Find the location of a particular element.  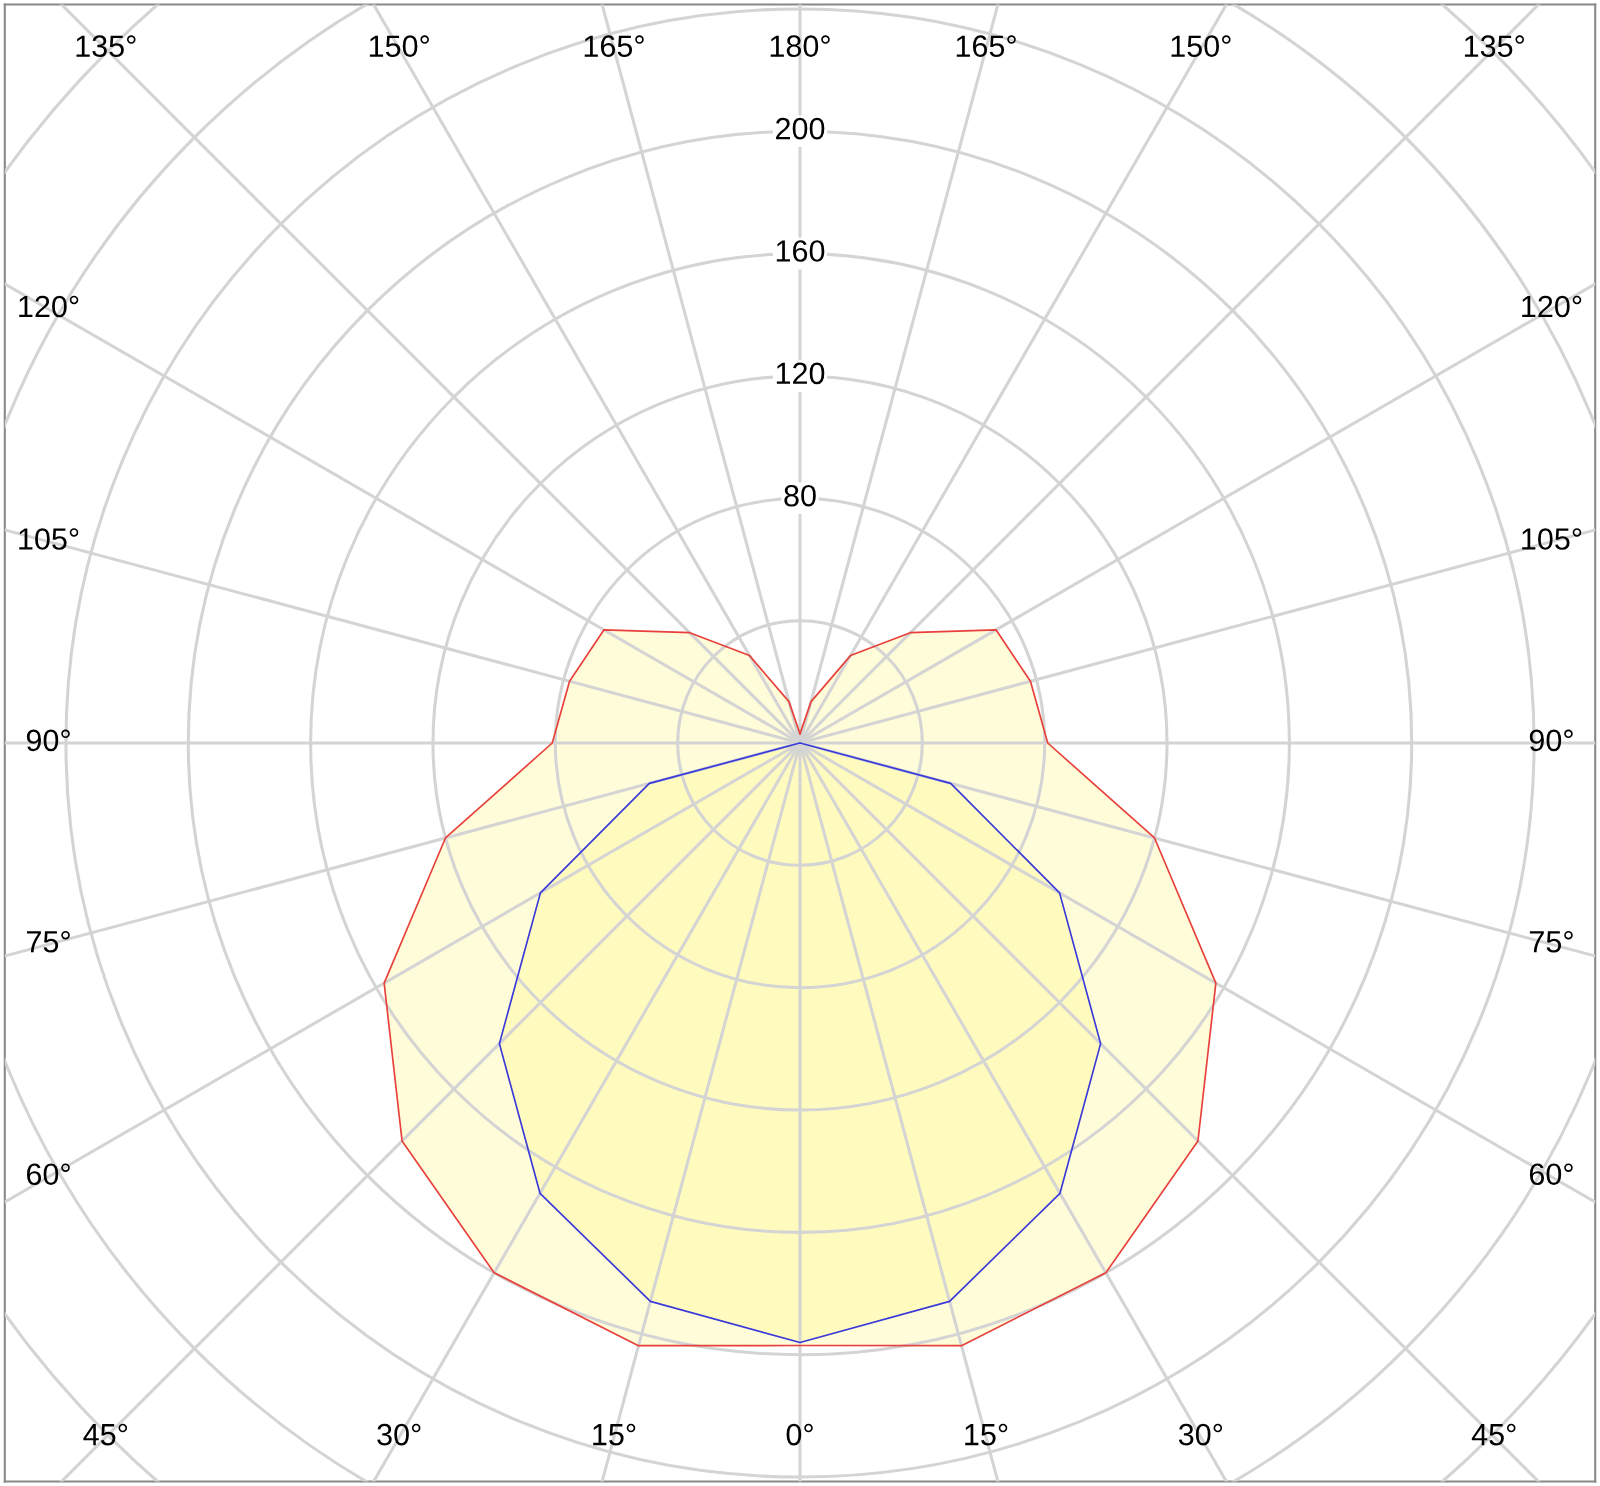

y-tick-label: 200 is located at coordinates (800, 128).